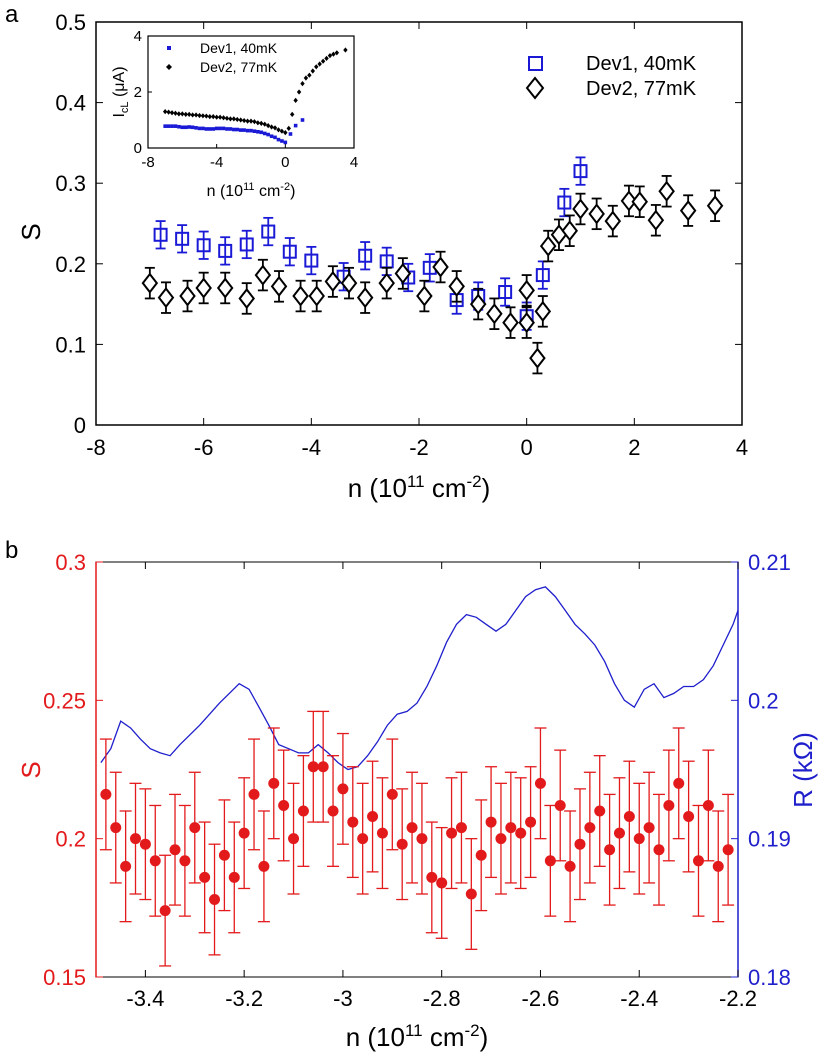 The height and width of the screenshot is (1055, 829). I want to click on panel-a-ytick-label: 0.1, so click(70, 344).